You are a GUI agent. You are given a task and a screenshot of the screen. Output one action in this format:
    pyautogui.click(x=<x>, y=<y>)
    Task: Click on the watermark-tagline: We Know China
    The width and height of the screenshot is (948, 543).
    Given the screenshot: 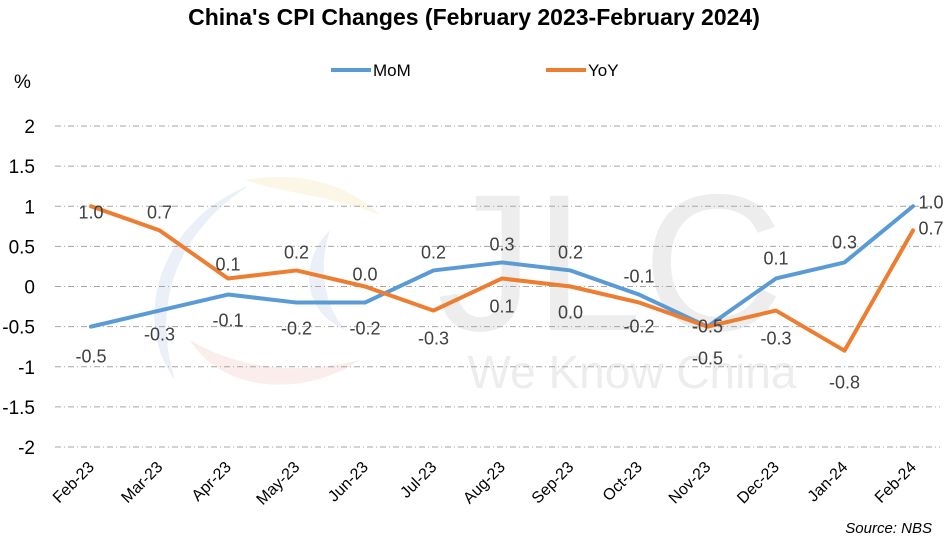 What is the action you would take?
    pyautogui.click(x=632, y=372)
    